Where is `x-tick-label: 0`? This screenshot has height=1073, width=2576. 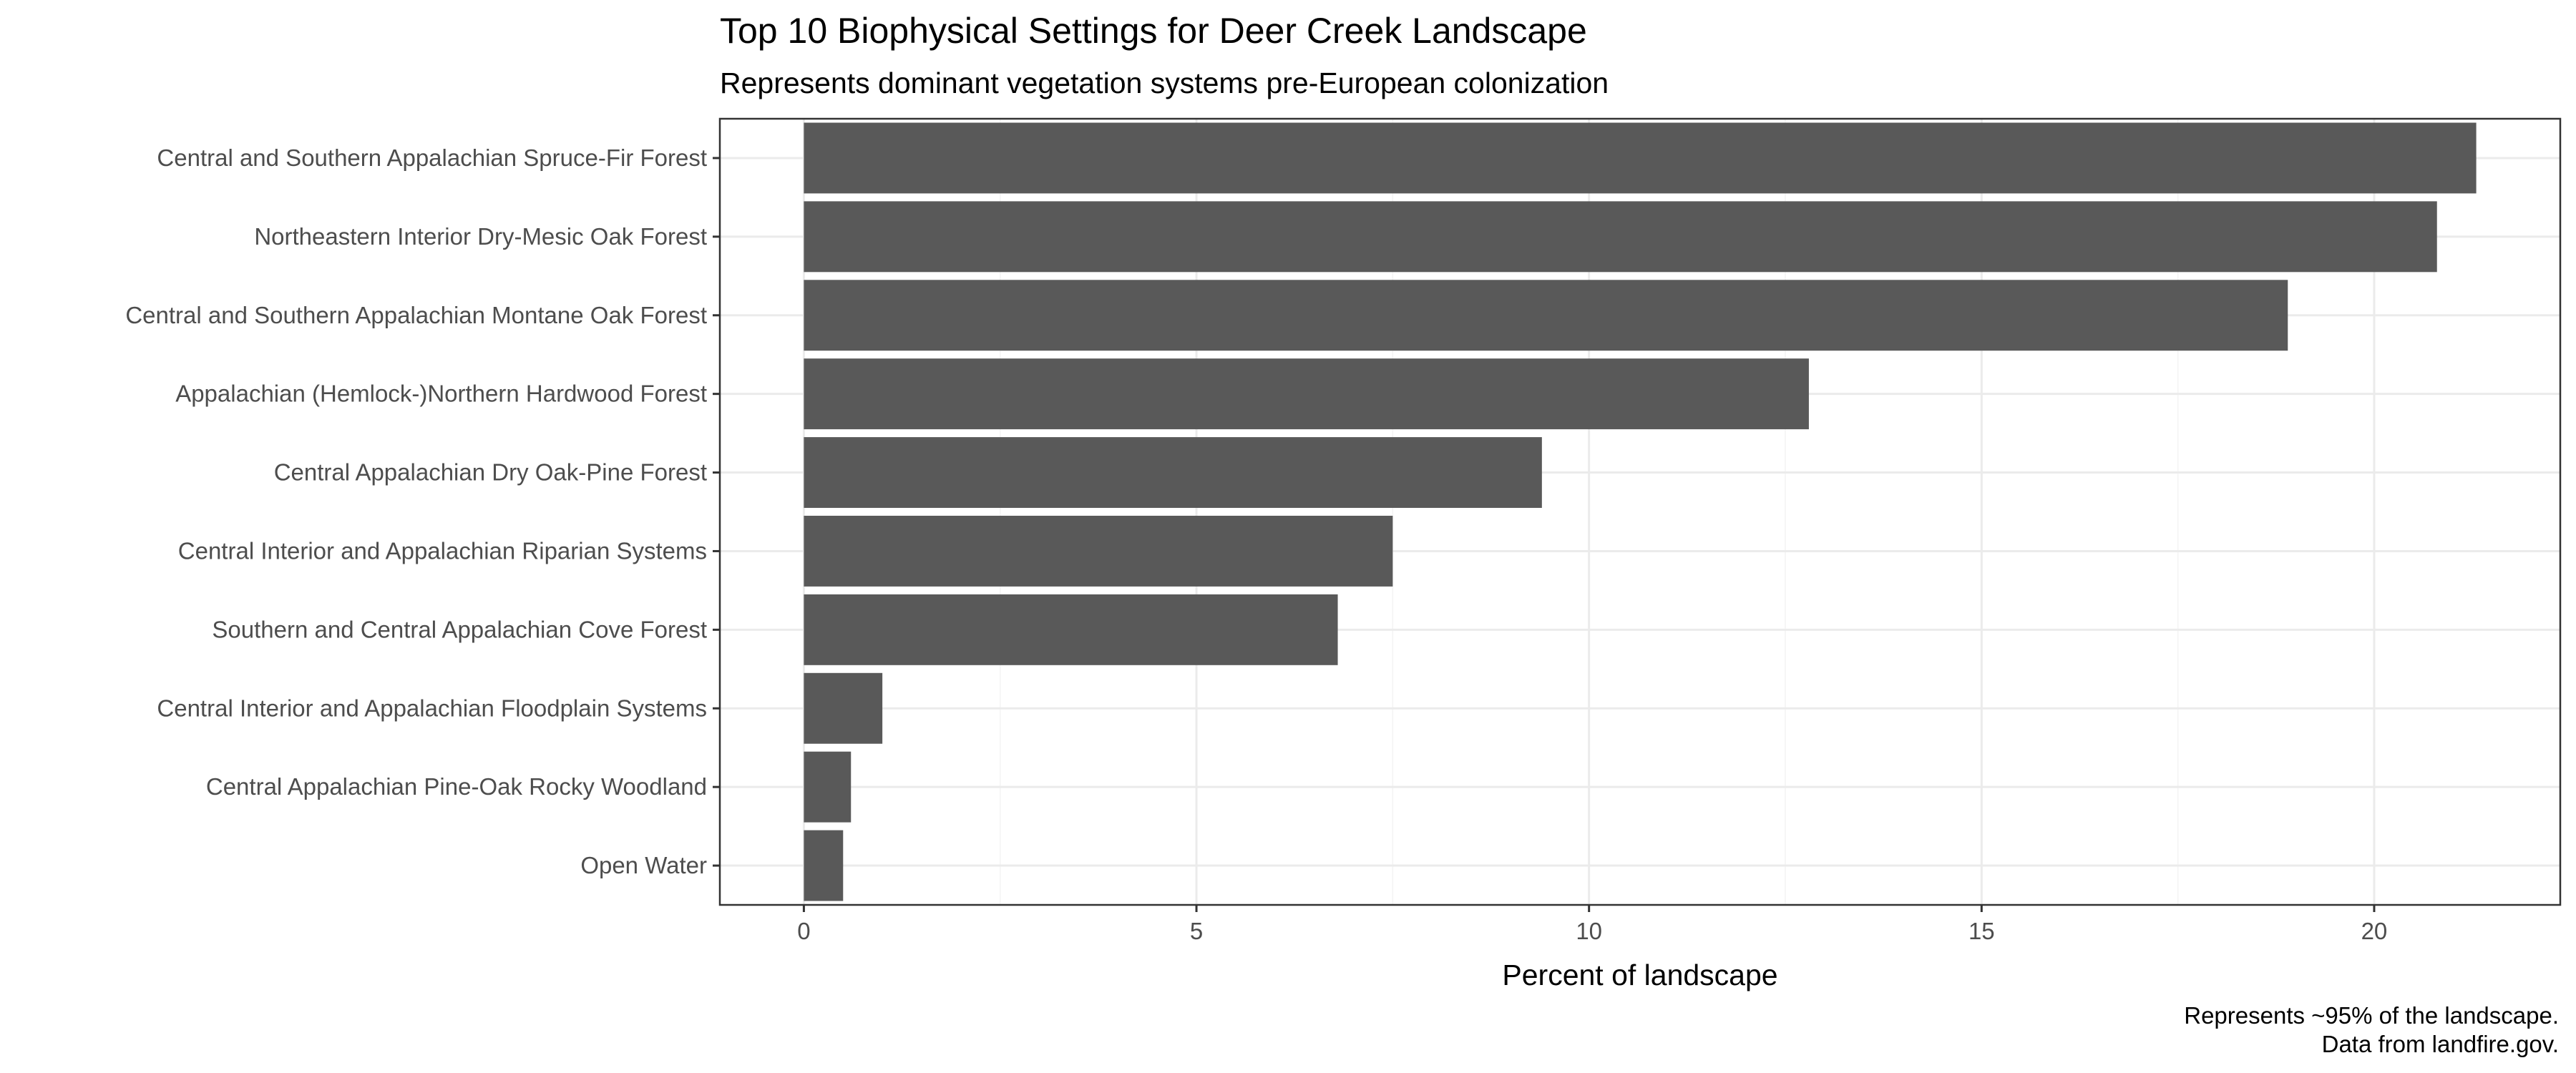 x-tick-label: 0 is located at coordinates (803, 931).